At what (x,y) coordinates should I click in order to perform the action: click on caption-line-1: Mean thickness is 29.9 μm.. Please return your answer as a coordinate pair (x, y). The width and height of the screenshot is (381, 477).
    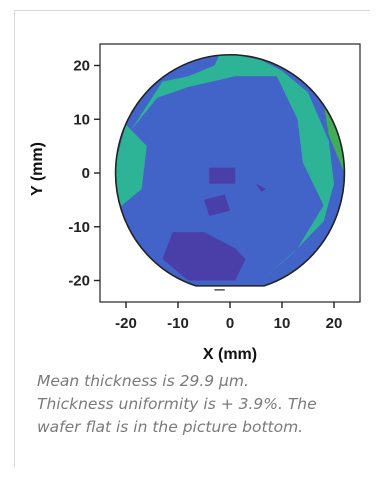
    Looking at the image, I should click on (143, 381).